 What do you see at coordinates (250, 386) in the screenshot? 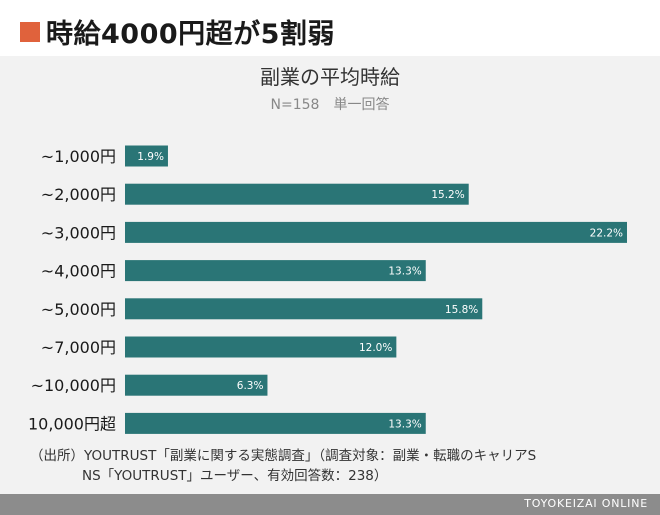
I see `value-label: 6.3%` at bounding box center [250, 386].